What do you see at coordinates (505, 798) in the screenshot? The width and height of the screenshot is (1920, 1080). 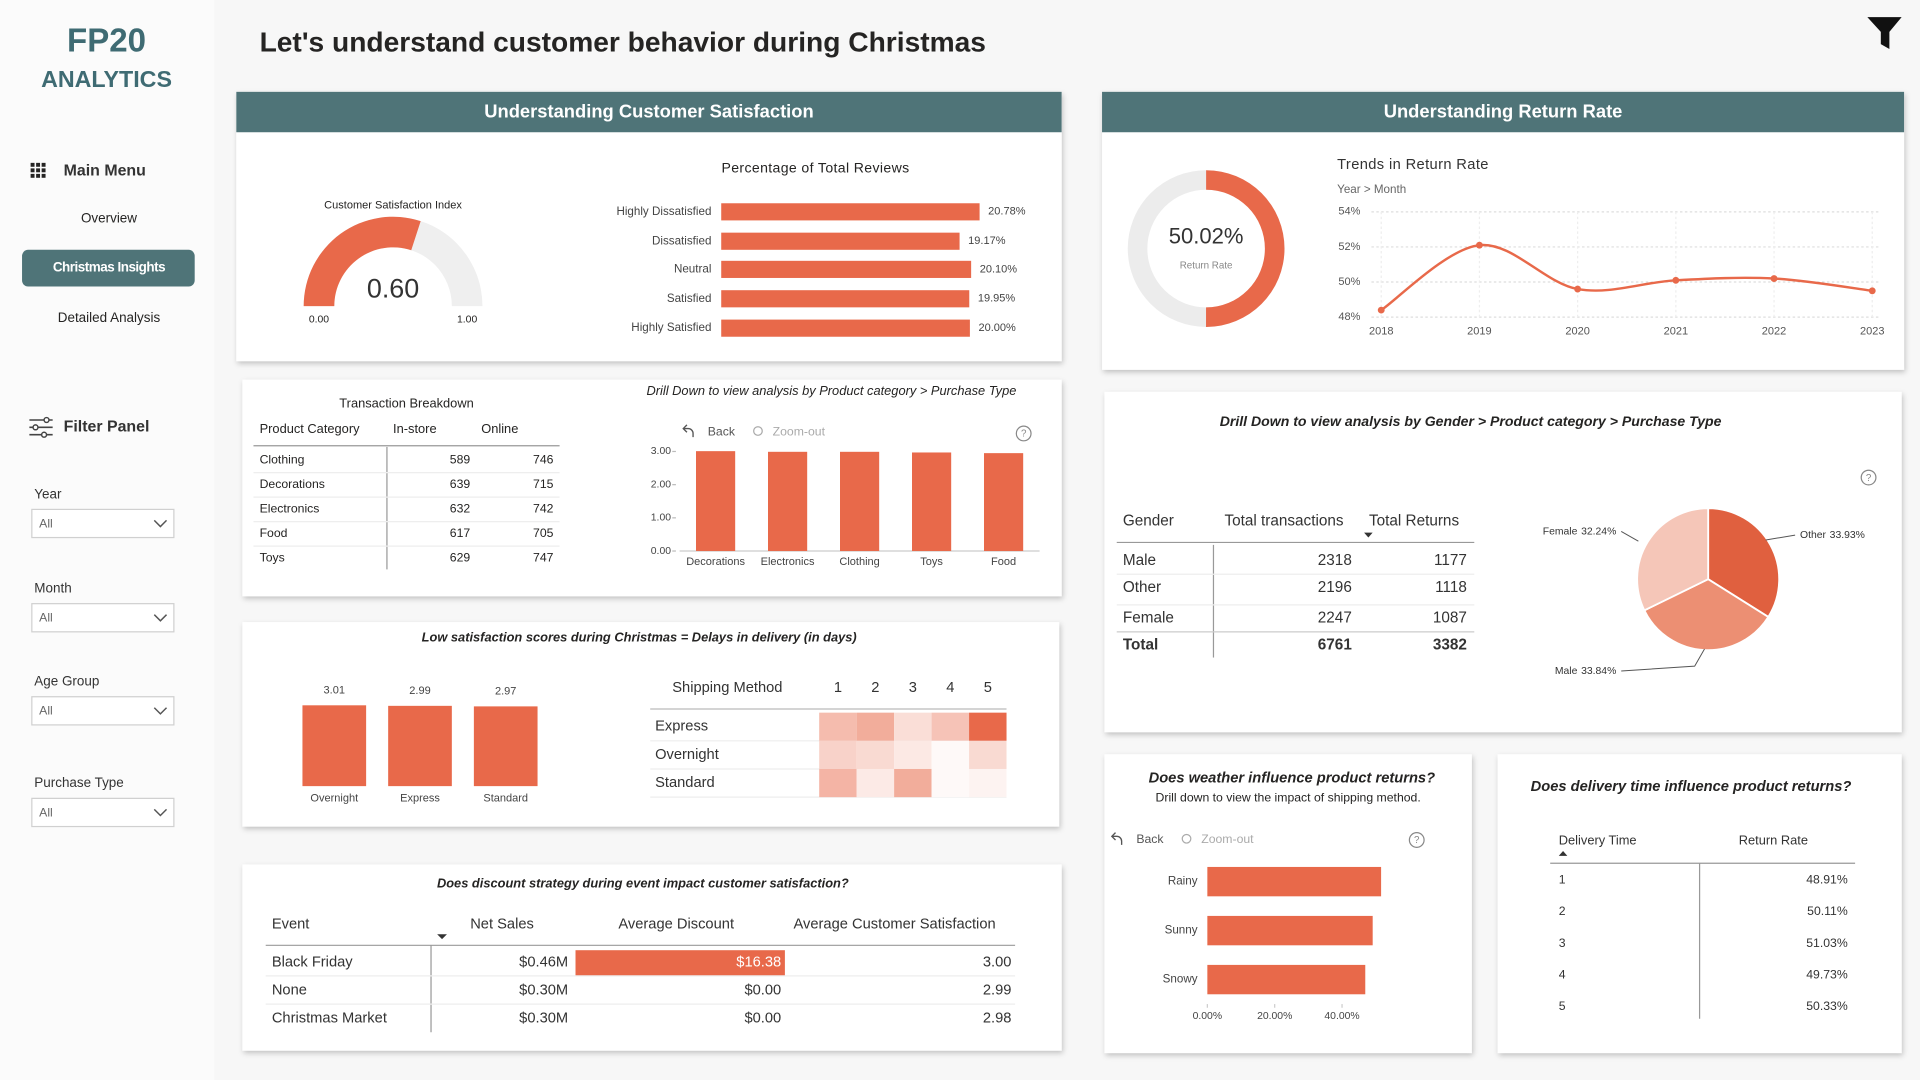 I see `x-tick-label: Standard` at bounding box center [505, 798].